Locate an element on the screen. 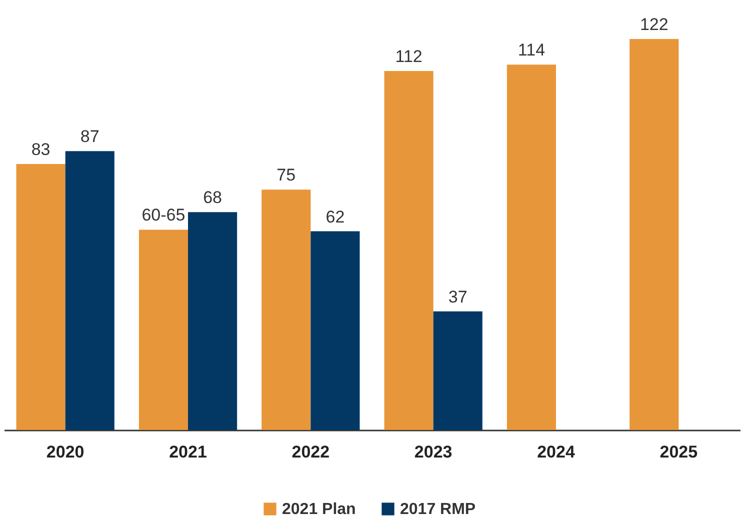 The image size is (749, 520). x-tick-label: 2020 is located at coordinates (65, 452).